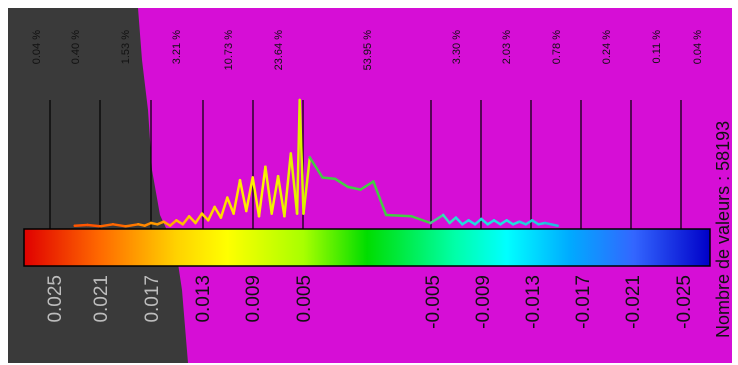  Describe the element at coordinates (557, 47) in the screenshot. I see `class-percentage-label: 0.78 %` at that location.